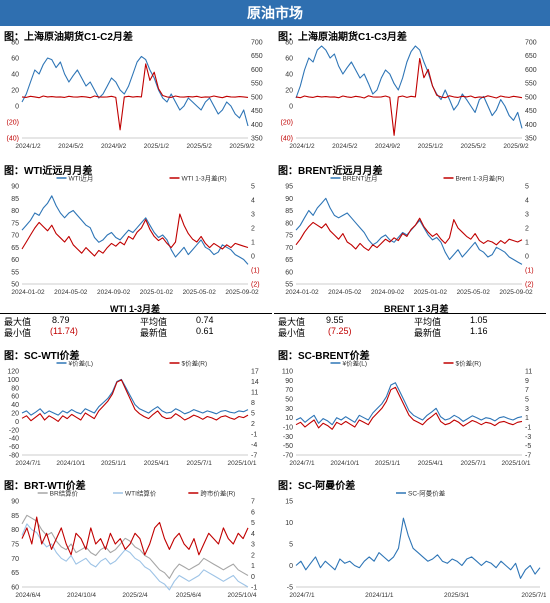 The width and height of the screenshot is (550, 603). I want to click on y-tick-right: 400, so click(531, 125).